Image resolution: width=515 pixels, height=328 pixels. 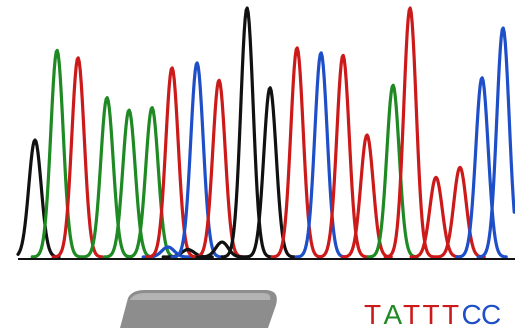 What do you see at coordinates (200, 296) in the screenshot?
I see `partial-object-highlight` at bounding box center [200, 296].